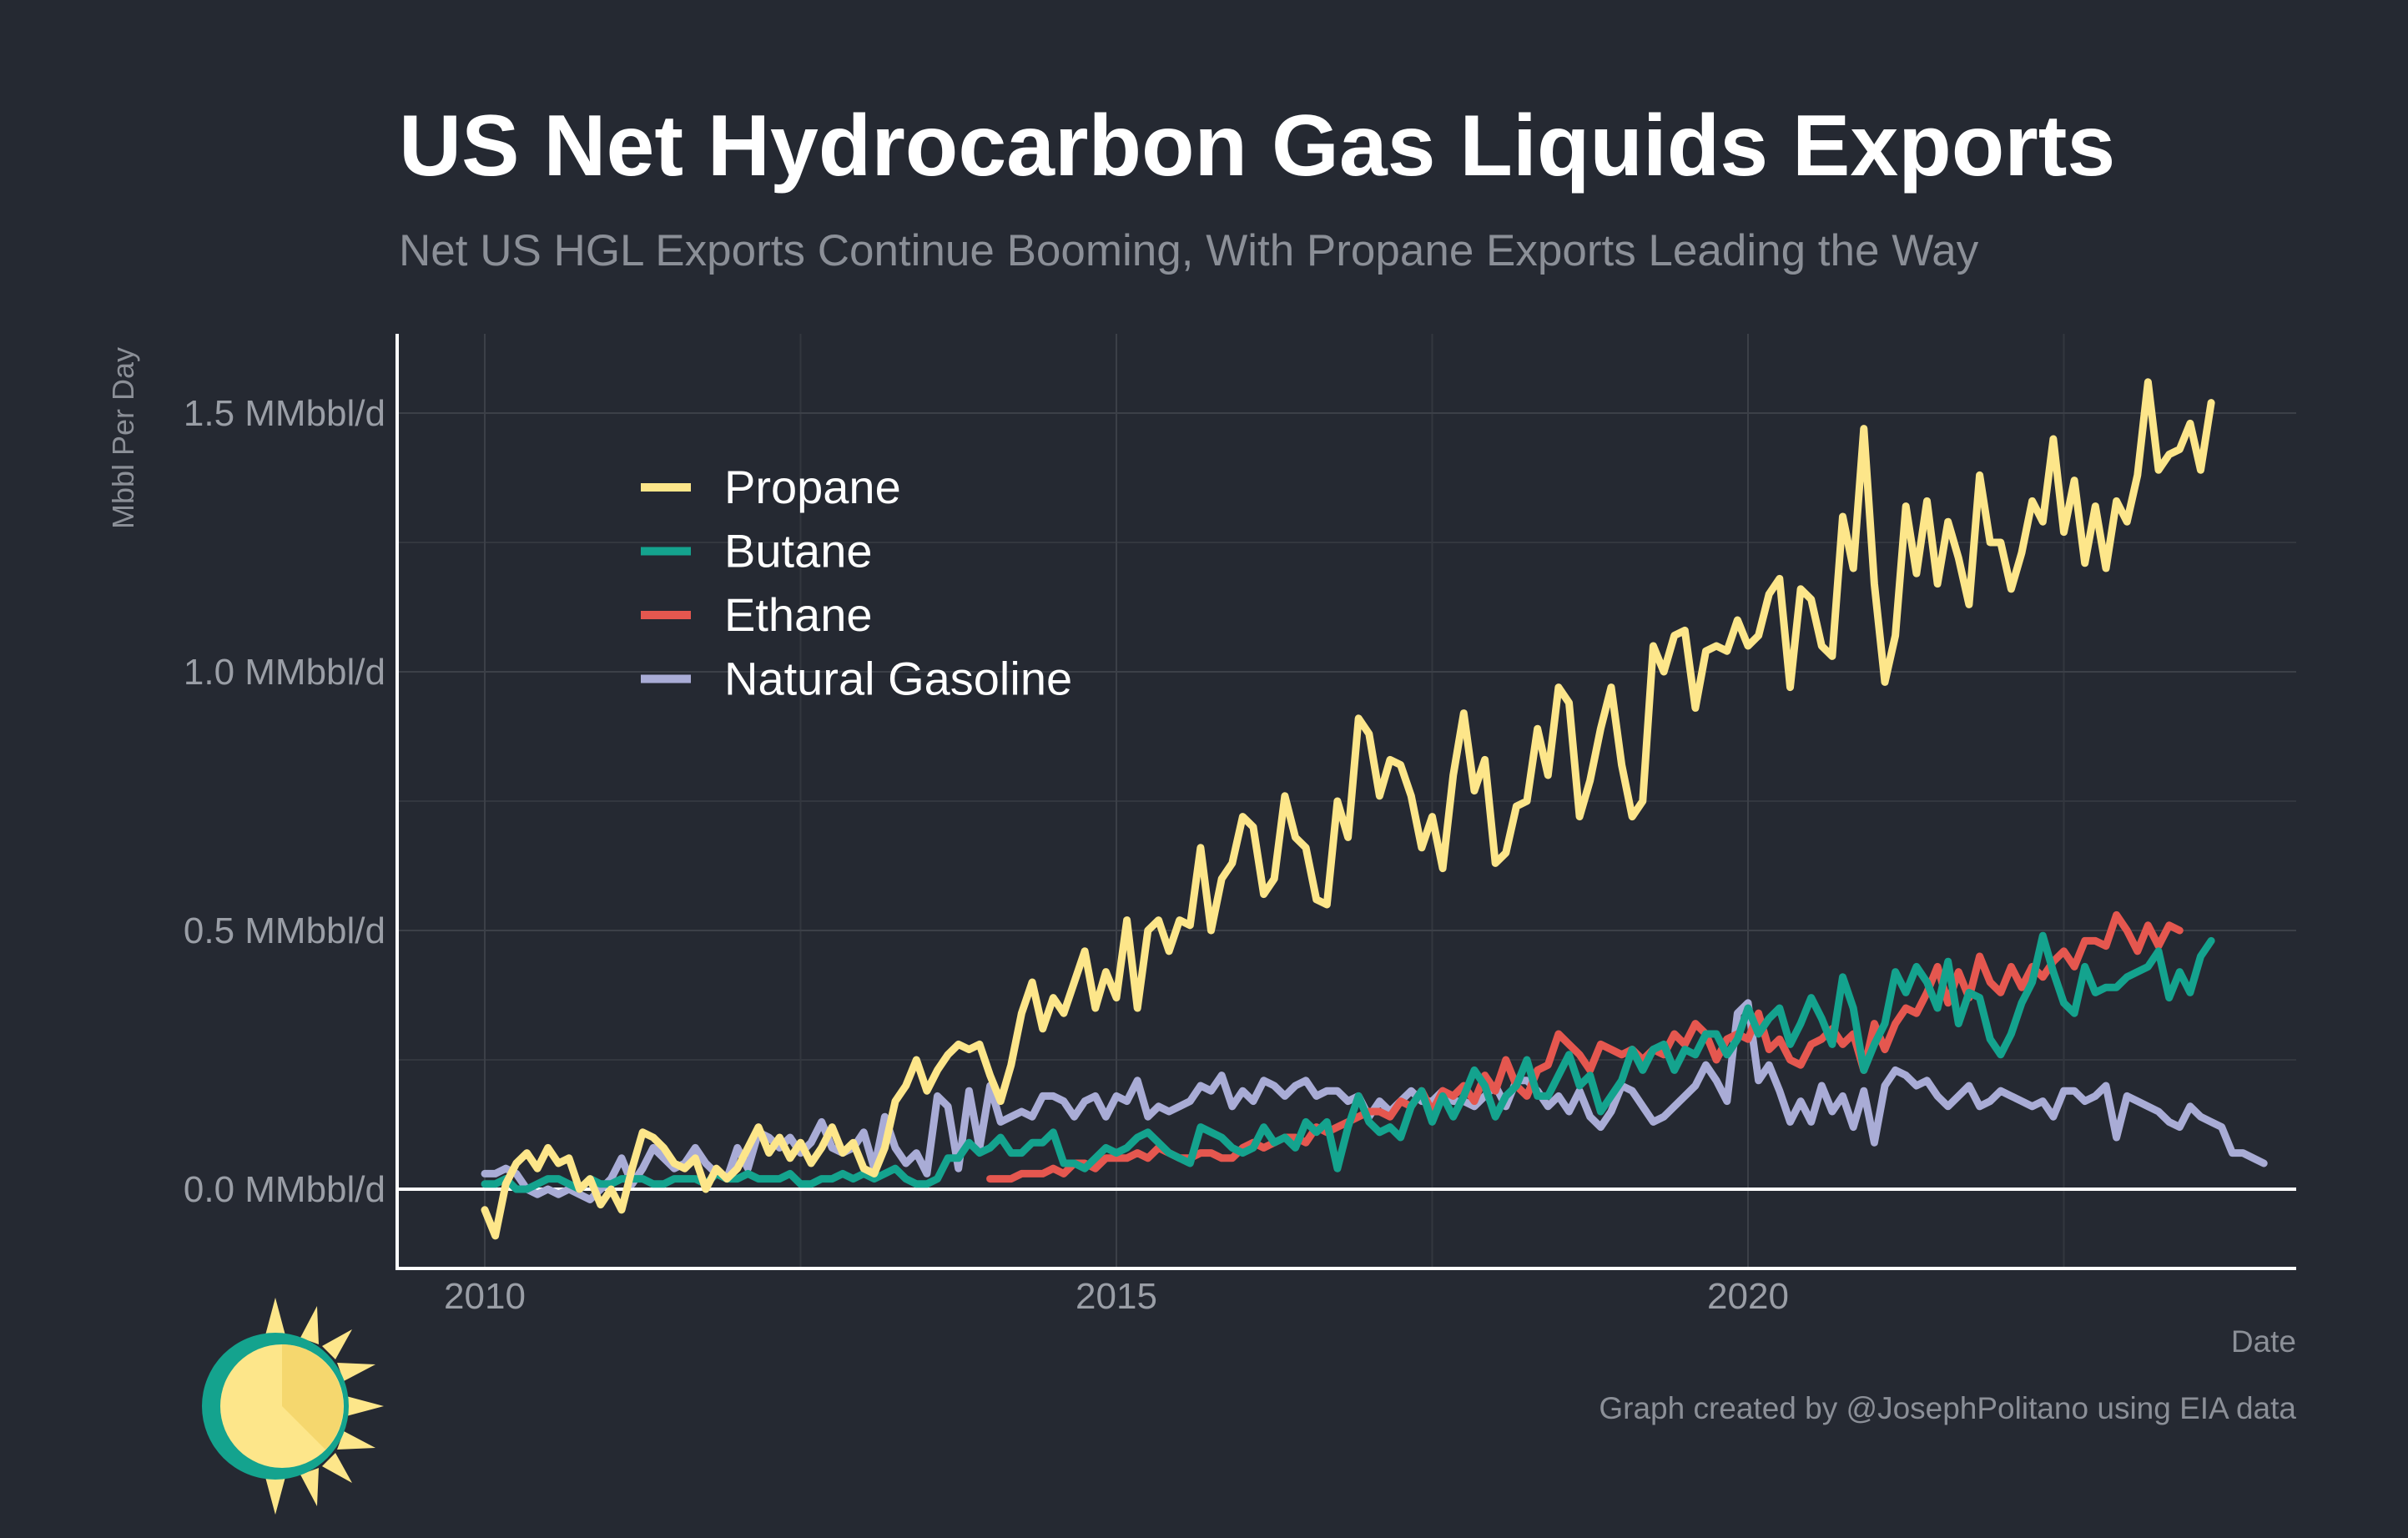 The width and height of the screenshot is (2408, 1538). I want to click on legend-label: Natural Gasoline, so click(898, 679).